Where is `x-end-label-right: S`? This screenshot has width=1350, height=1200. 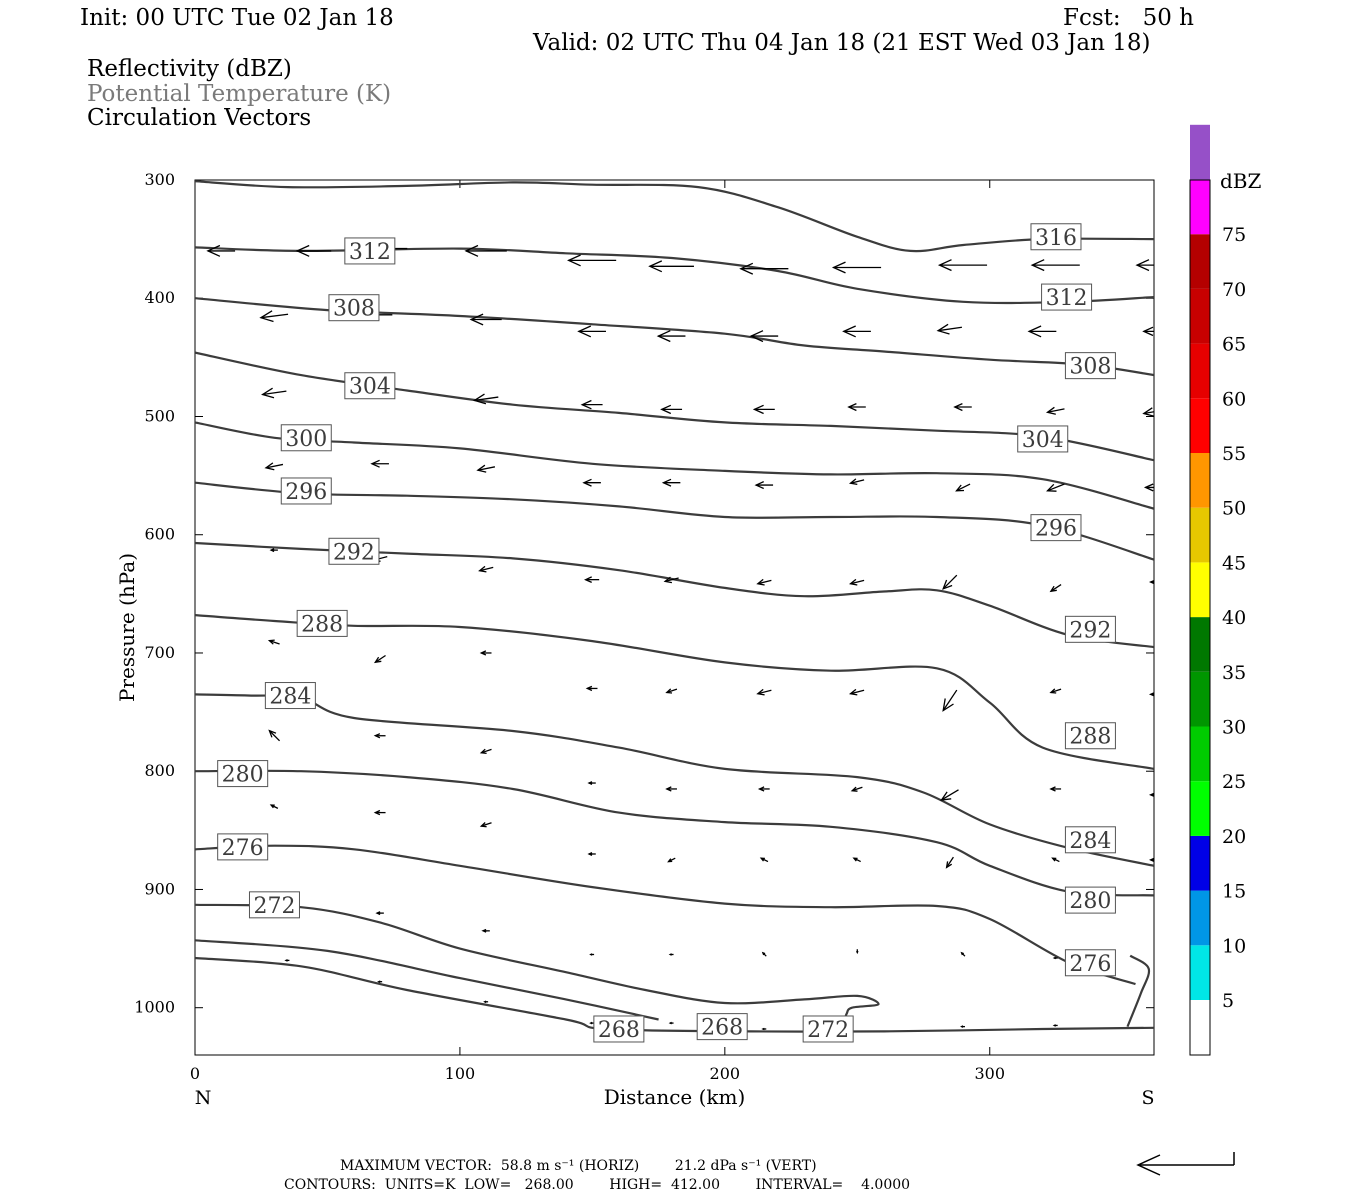
x-end-label-right: S is located at coordinates (1147, 1098).